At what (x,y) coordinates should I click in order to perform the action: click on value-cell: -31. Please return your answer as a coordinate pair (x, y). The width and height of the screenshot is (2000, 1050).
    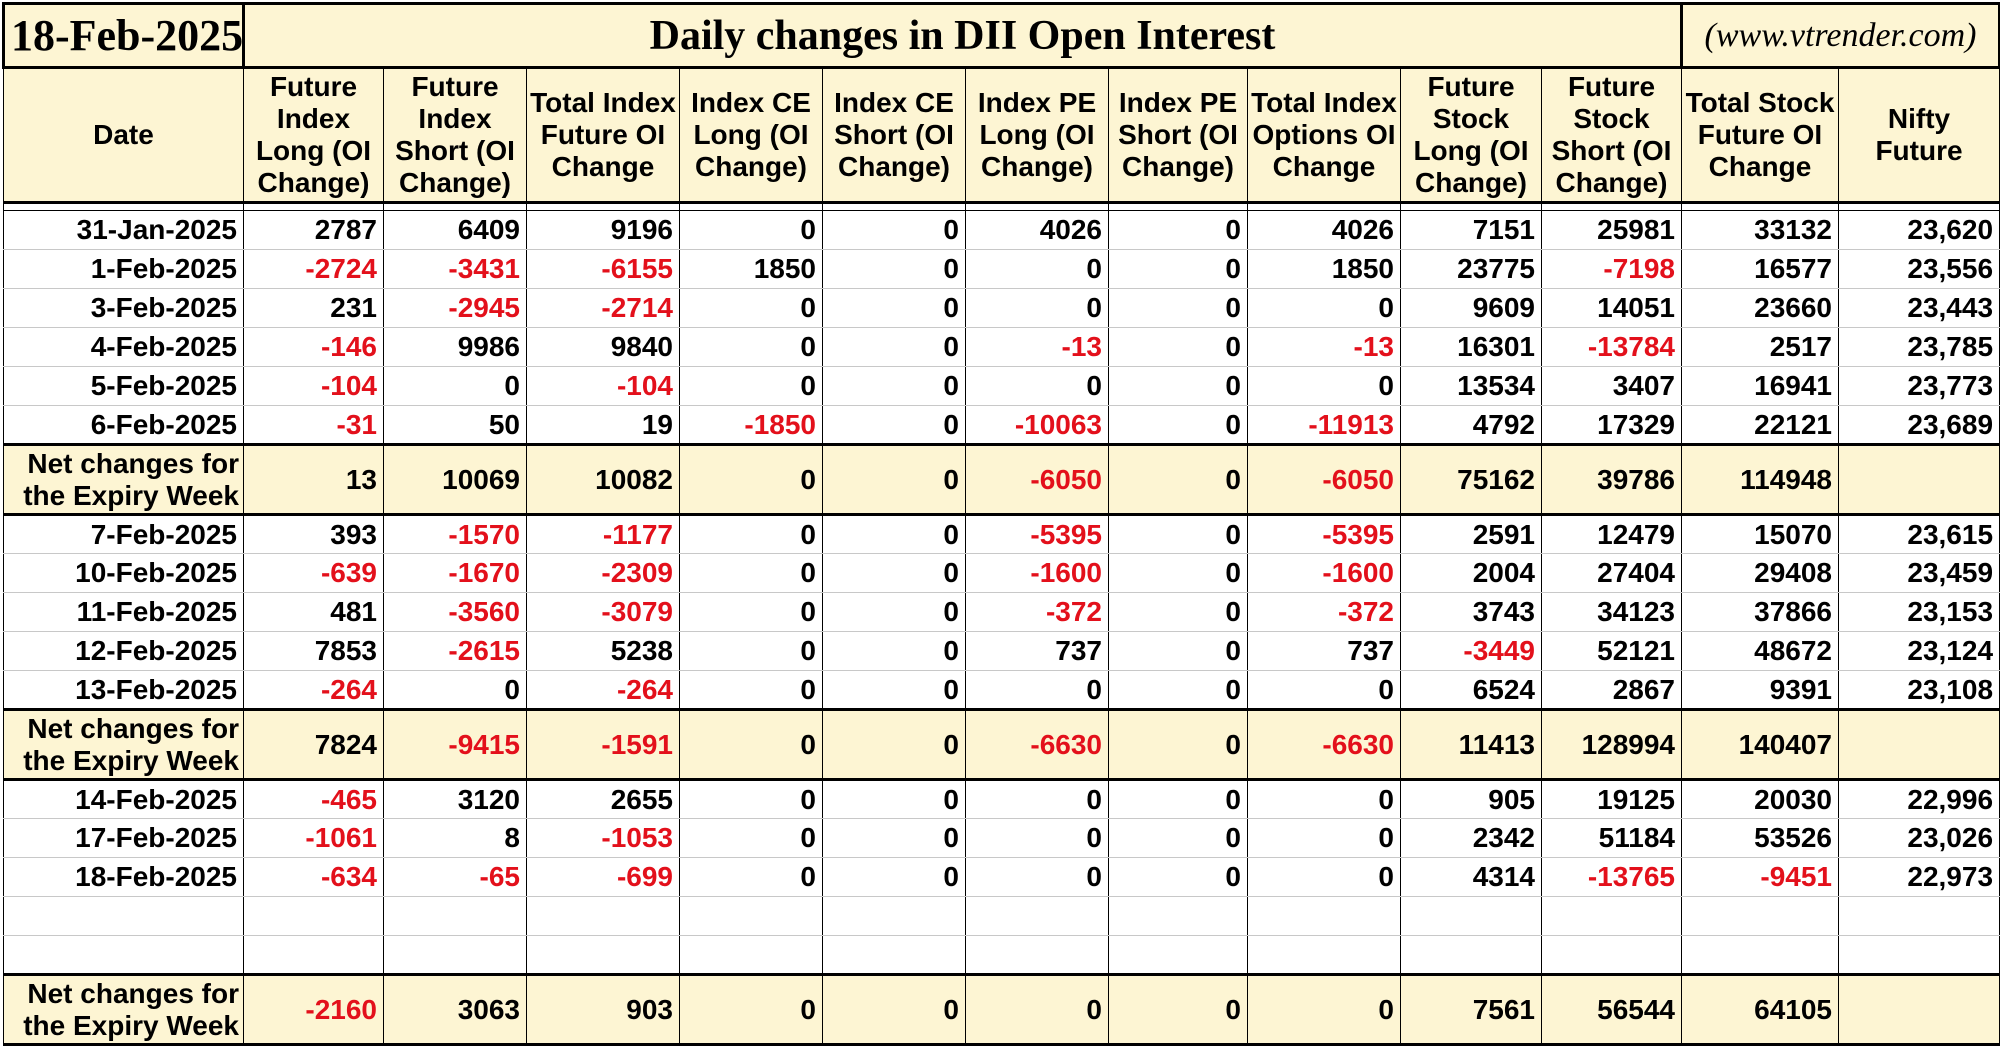
    Looking at the image, I should click on (313, 425).